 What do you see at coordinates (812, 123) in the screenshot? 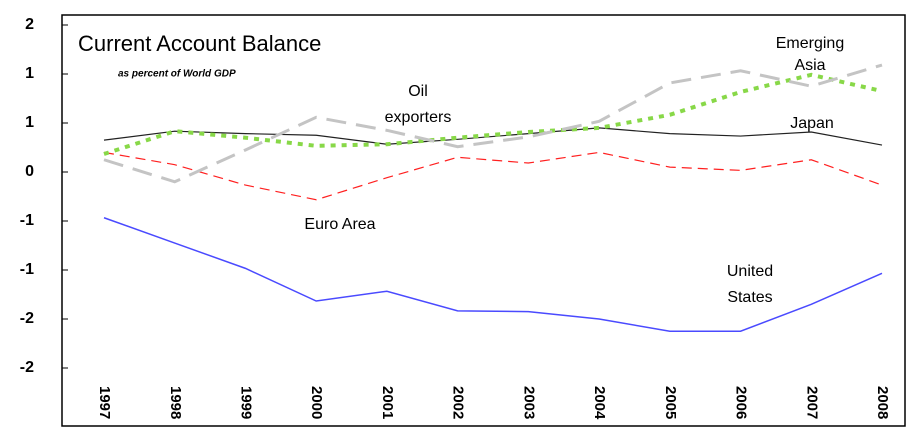
I see `annotation: Japan` at bounding box center [812, 123].